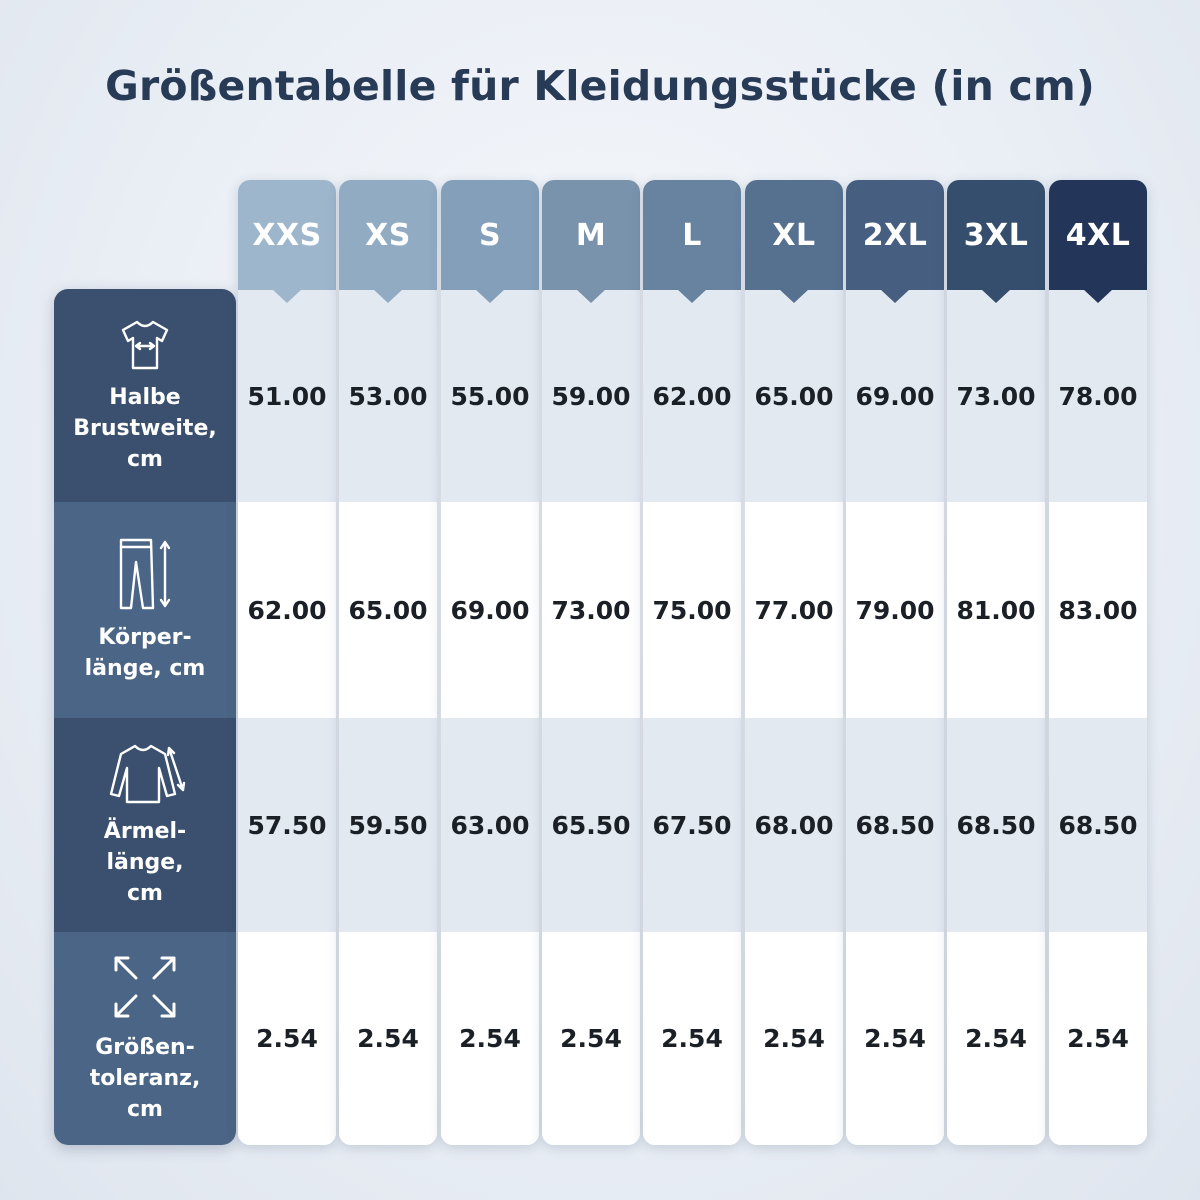  What do you see at coordinates (145, 1078) in the screenshot?
I see `row-label: Größen- toleranz, cm` at bounding box center [145, 1078].